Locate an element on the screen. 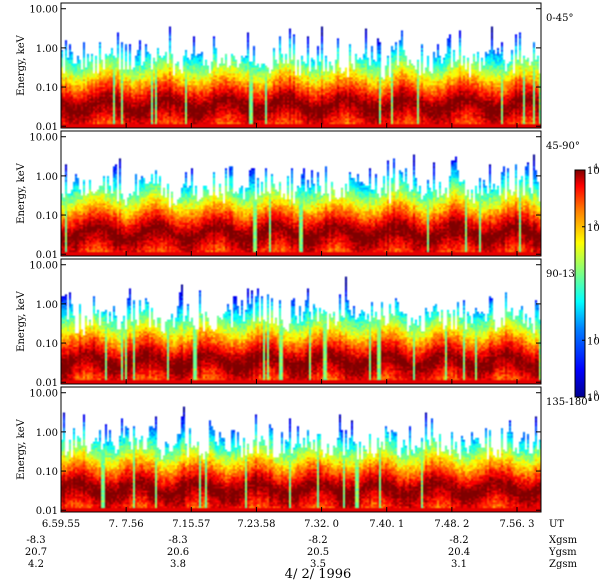  x-tick-label: 7.32. 0 is located at coordinates (321, 524).